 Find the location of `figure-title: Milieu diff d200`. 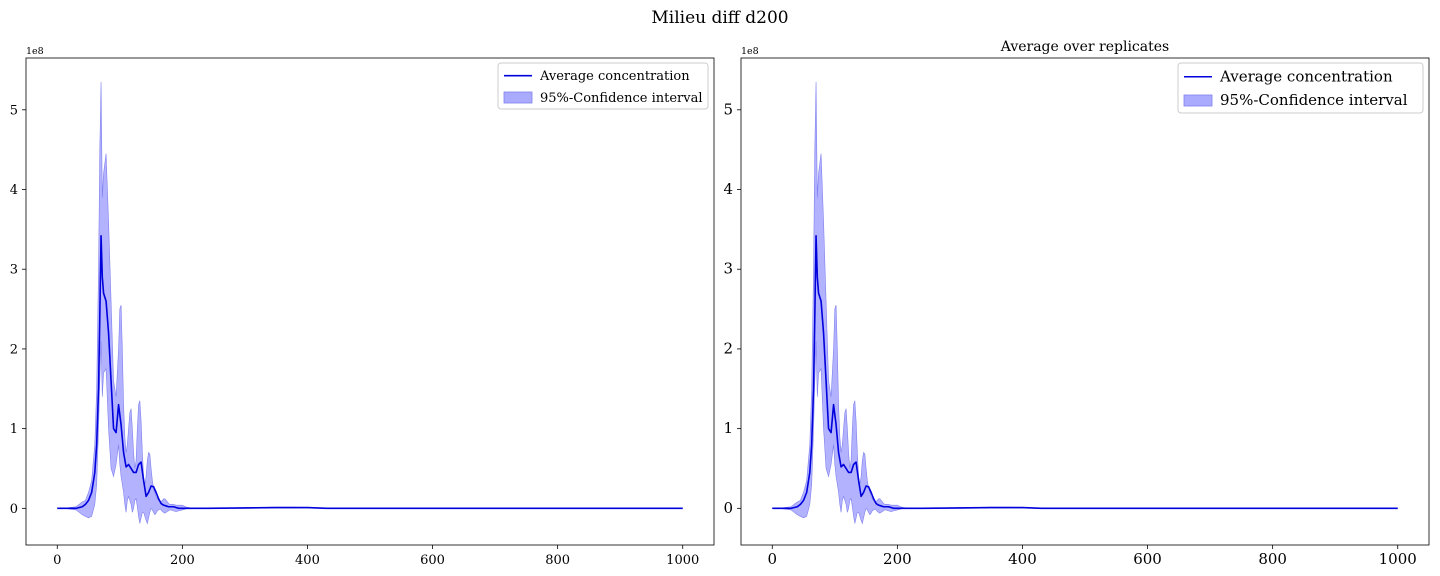

figure-title: Milieu diff d200 is located at coordinates (720, 18).